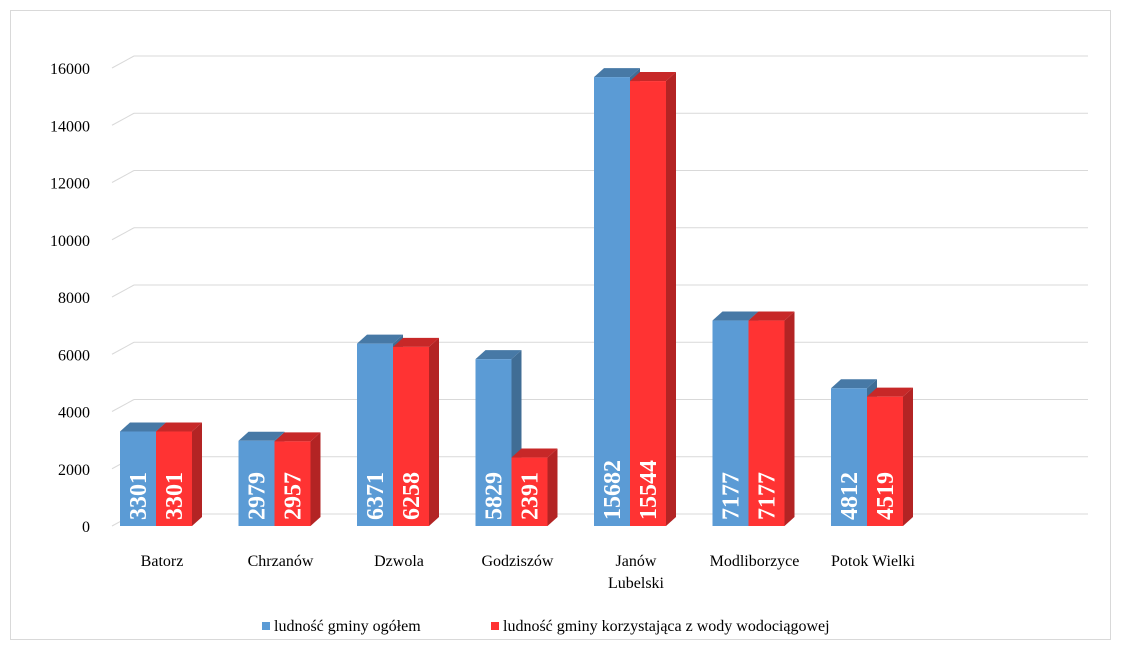  What do you see at coordinates (412, 496) in the screenshot?
I see `data-label: 6258` at bounding box center [412, 496].